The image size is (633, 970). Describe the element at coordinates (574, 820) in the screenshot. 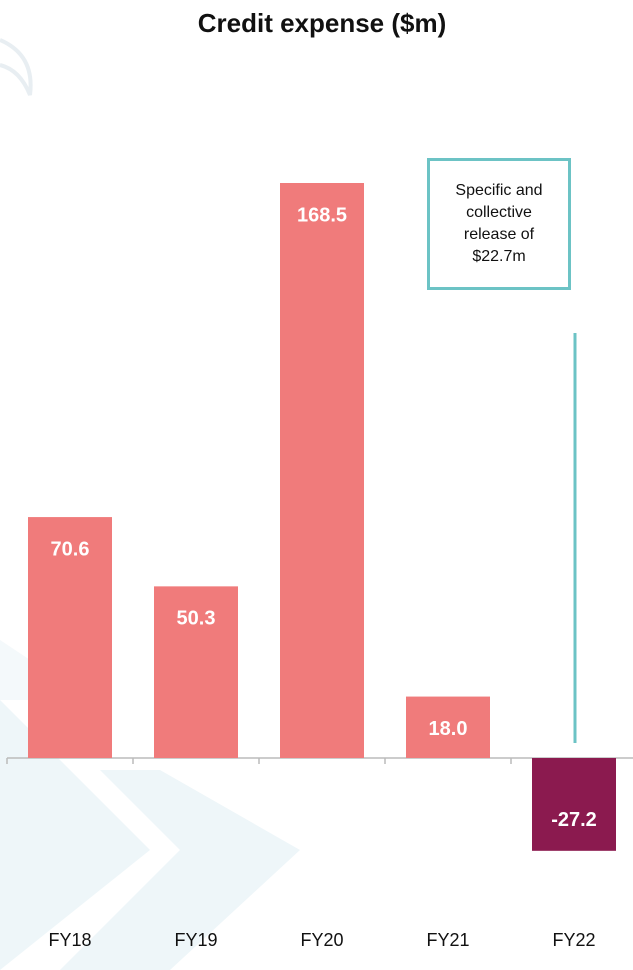

I see `data-label: -27.2` at that location.